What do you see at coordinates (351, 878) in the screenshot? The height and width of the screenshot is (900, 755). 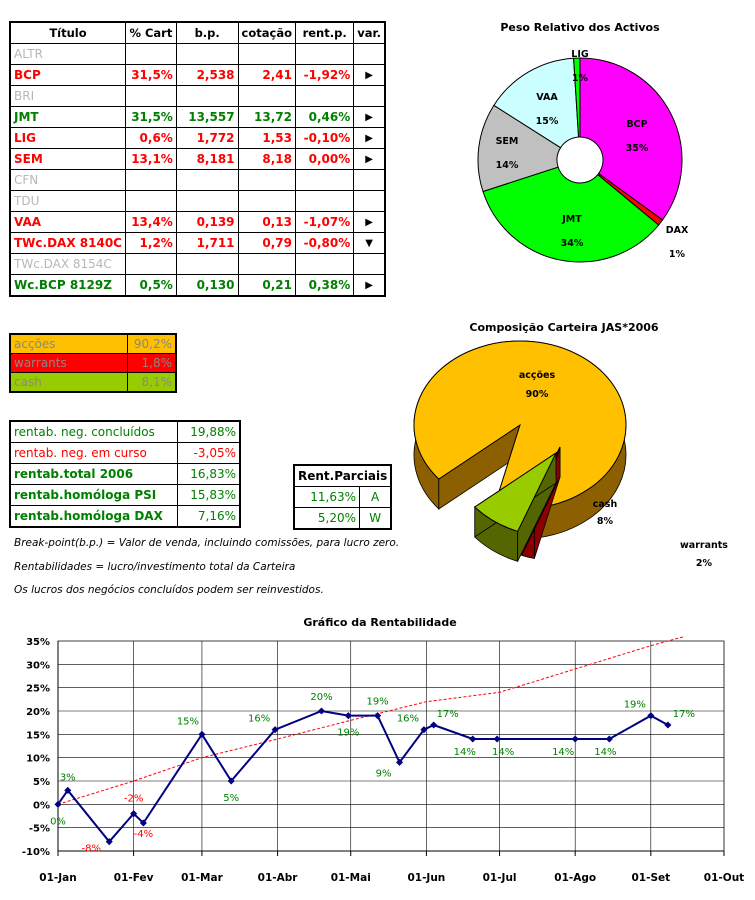 I see `x-tick-label: 01-Mai` at bounding box center [351, 878].